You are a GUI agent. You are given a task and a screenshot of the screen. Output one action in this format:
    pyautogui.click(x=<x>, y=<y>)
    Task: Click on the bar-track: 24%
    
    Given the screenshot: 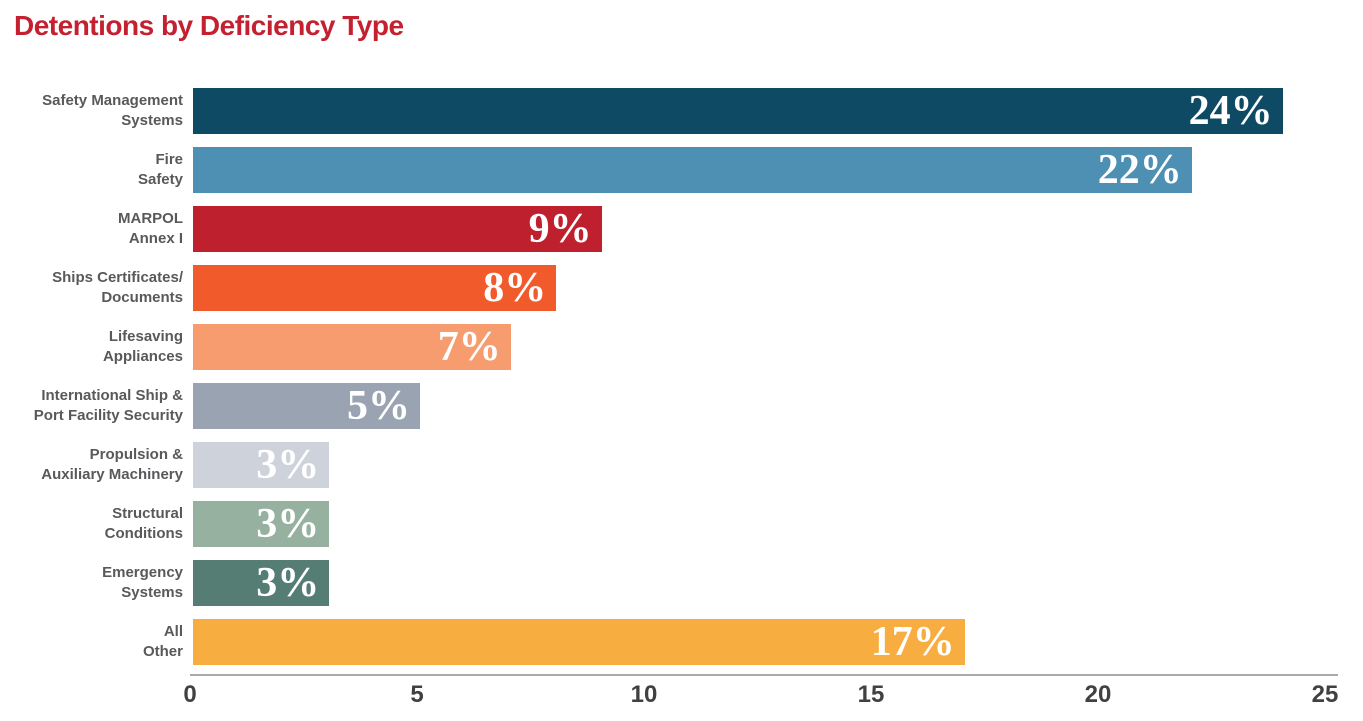 What is the action you would take?
    pyautogui.click(x=760, y=111)
    